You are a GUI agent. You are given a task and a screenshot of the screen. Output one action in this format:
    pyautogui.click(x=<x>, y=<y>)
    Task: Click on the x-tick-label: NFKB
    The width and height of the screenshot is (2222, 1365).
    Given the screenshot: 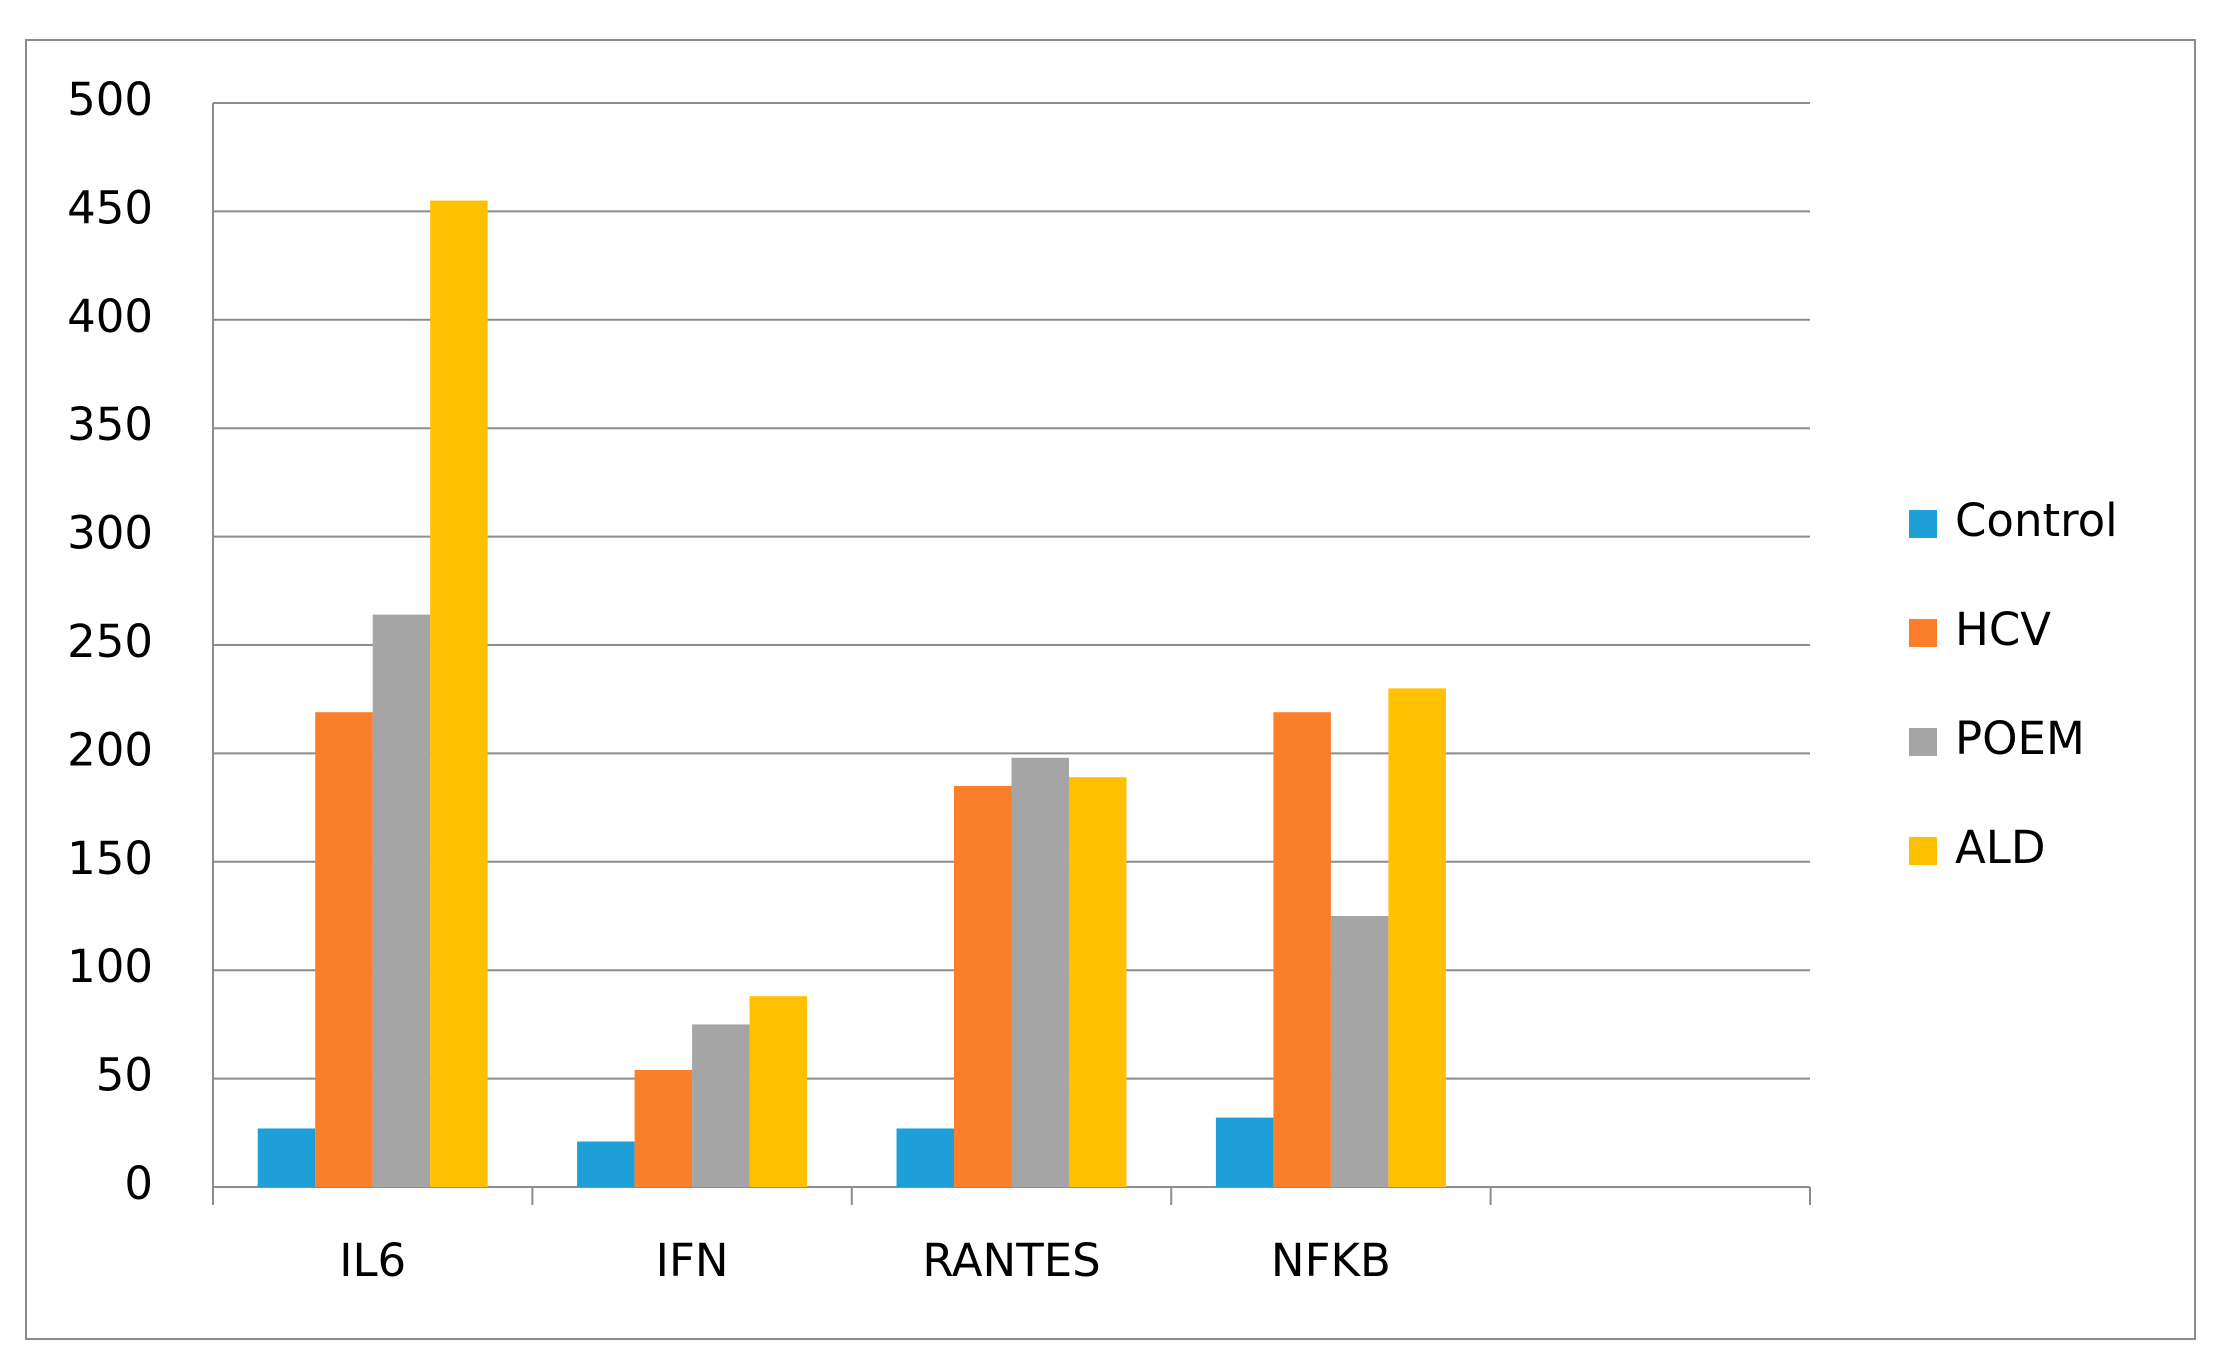 What is the action you would take?
    pyautogui.click(x=1331, y=1260)
    